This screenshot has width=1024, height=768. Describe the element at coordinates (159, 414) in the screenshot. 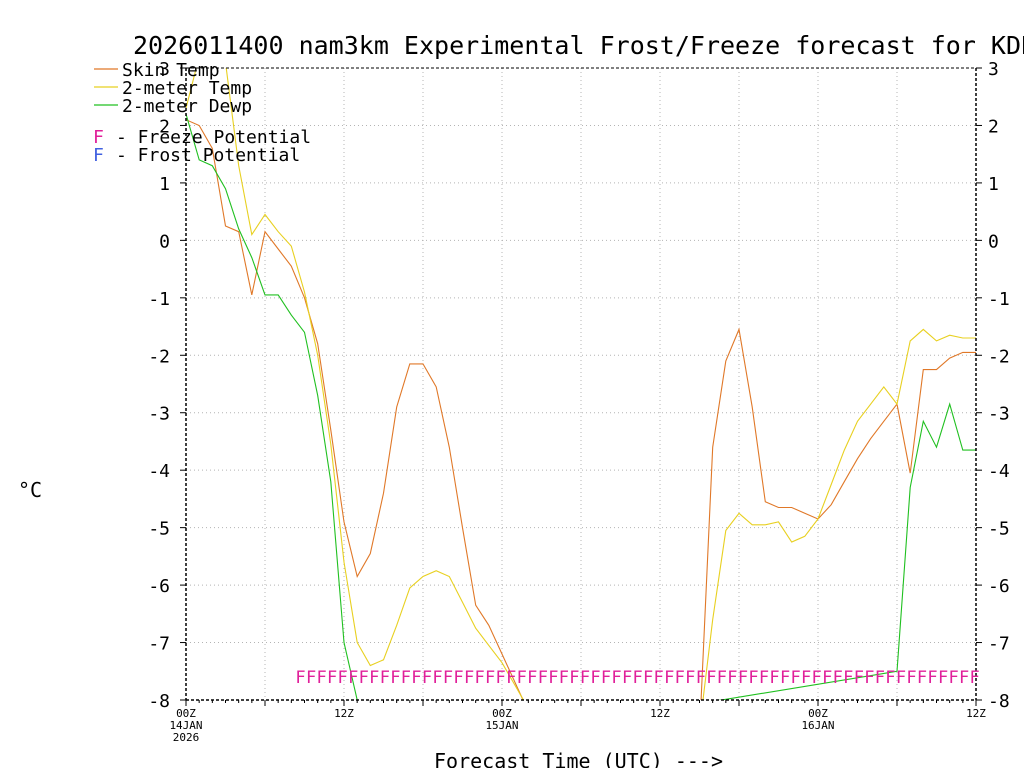

I see `y-tick-label-left: -3` at that location.